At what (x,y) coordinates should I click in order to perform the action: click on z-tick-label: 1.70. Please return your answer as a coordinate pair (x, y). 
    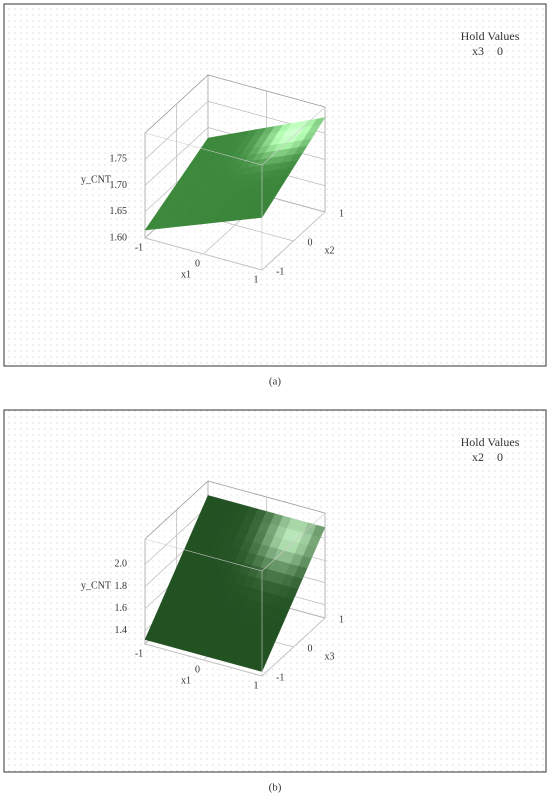
    Looking at the image, I should click on (119, 185).